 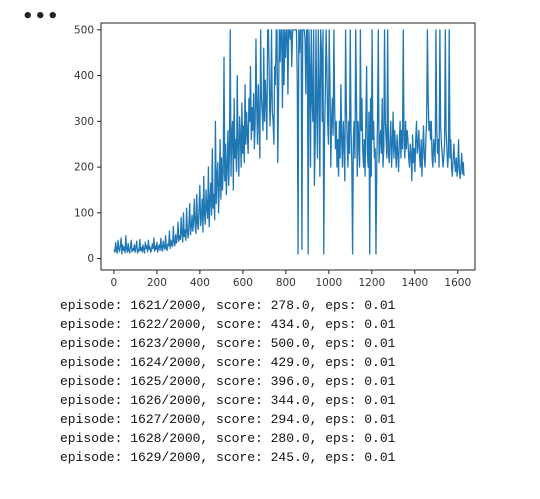 I want to click on x-tick-label: 200, so click(x=157, y=283).